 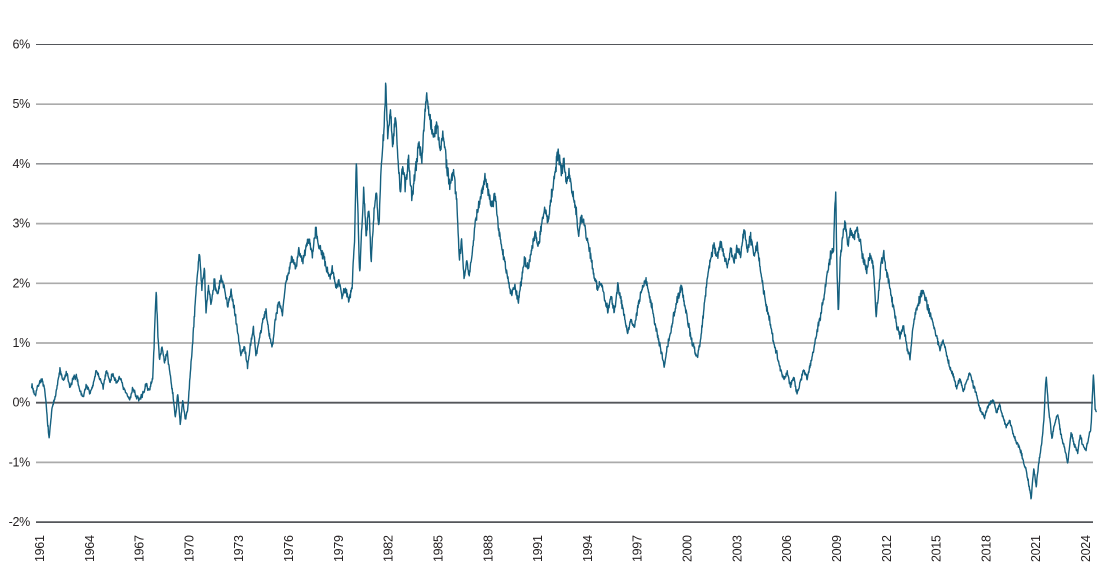 I want to click on x-axis-label-2021: 2021, so click(x=1036, y=548).